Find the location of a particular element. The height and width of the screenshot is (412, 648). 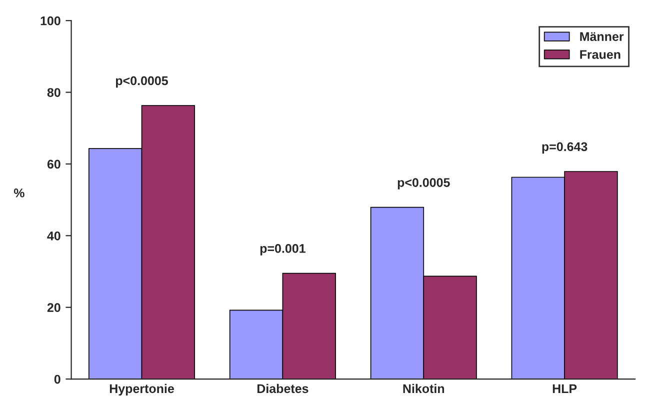

x-tick-label: Hypertonie is located at coordinates (142, 390).